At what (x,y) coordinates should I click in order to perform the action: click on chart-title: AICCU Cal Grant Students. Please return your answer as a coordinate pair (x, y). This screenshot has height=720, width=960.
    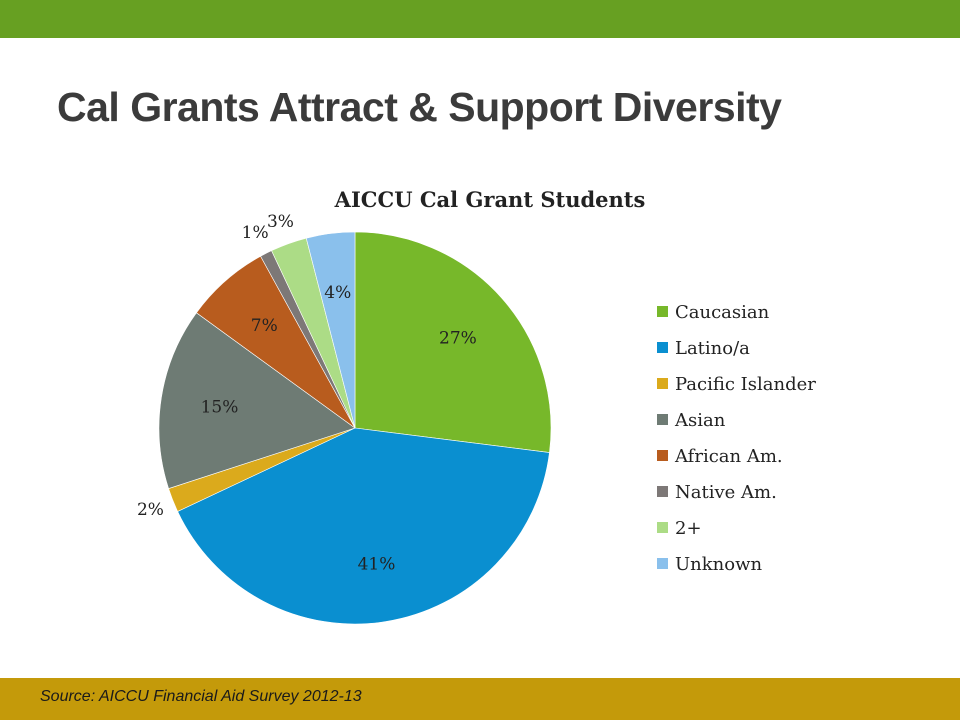
    Looking at the image, I should click on (490, 199).